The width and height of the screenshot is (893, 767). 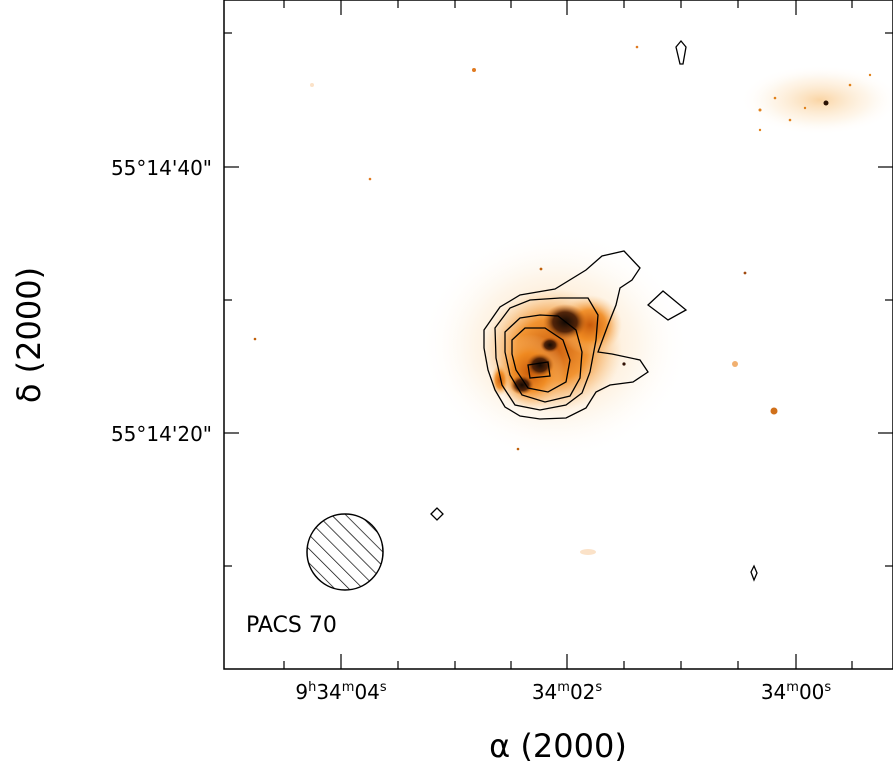 I want to click on y-tick-label: 55°14'20", so click(x=161, y=434).